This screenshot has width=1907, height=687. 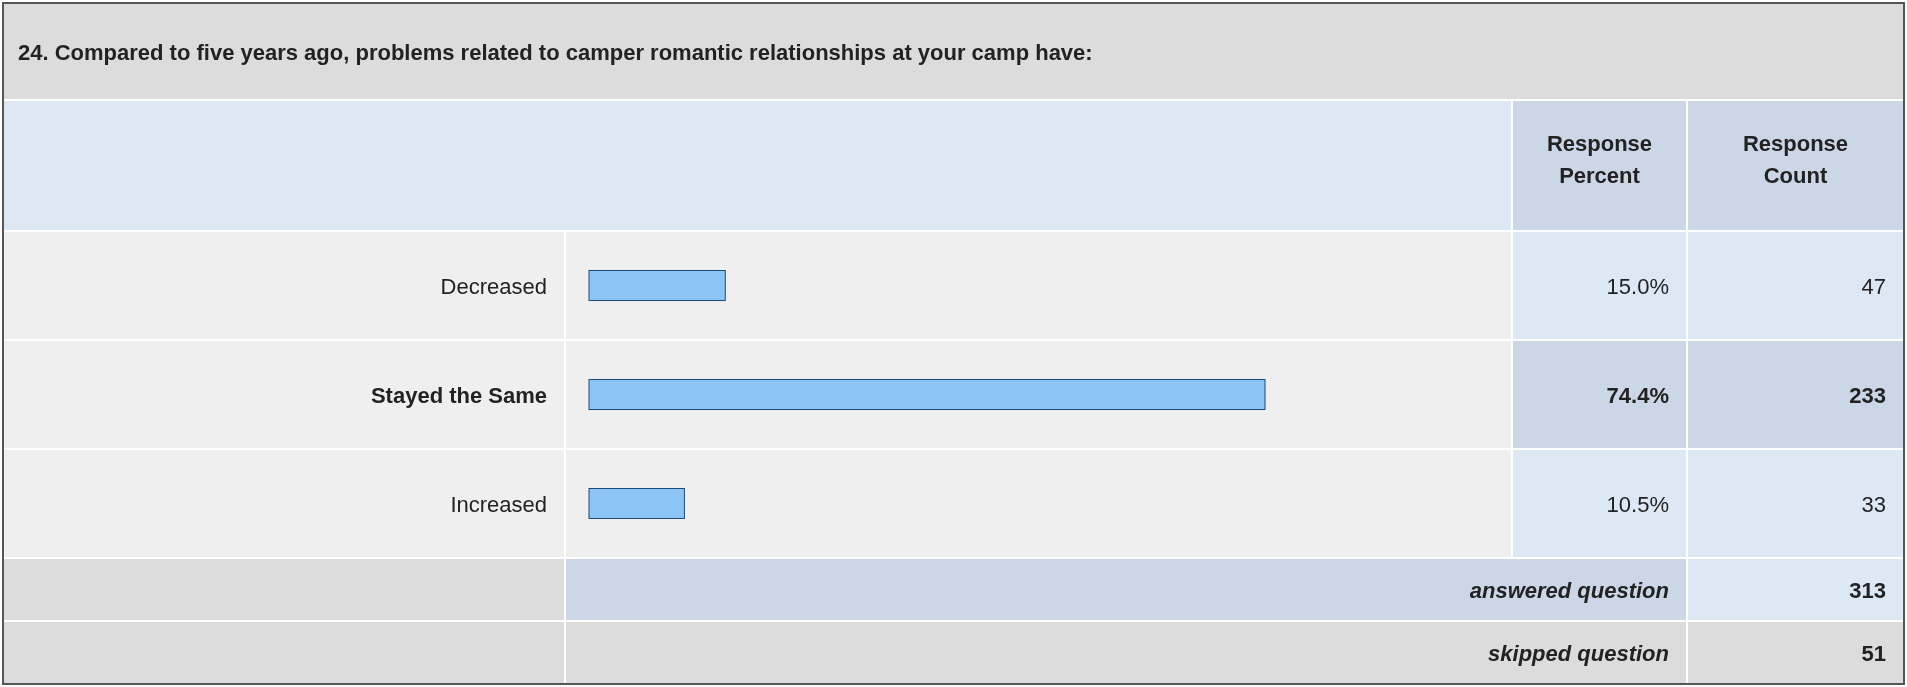 What do you see at coordinates (1637, 286) in the screenshot?
I see `data-label: 15.0%` at bounding box center [1637, 286].